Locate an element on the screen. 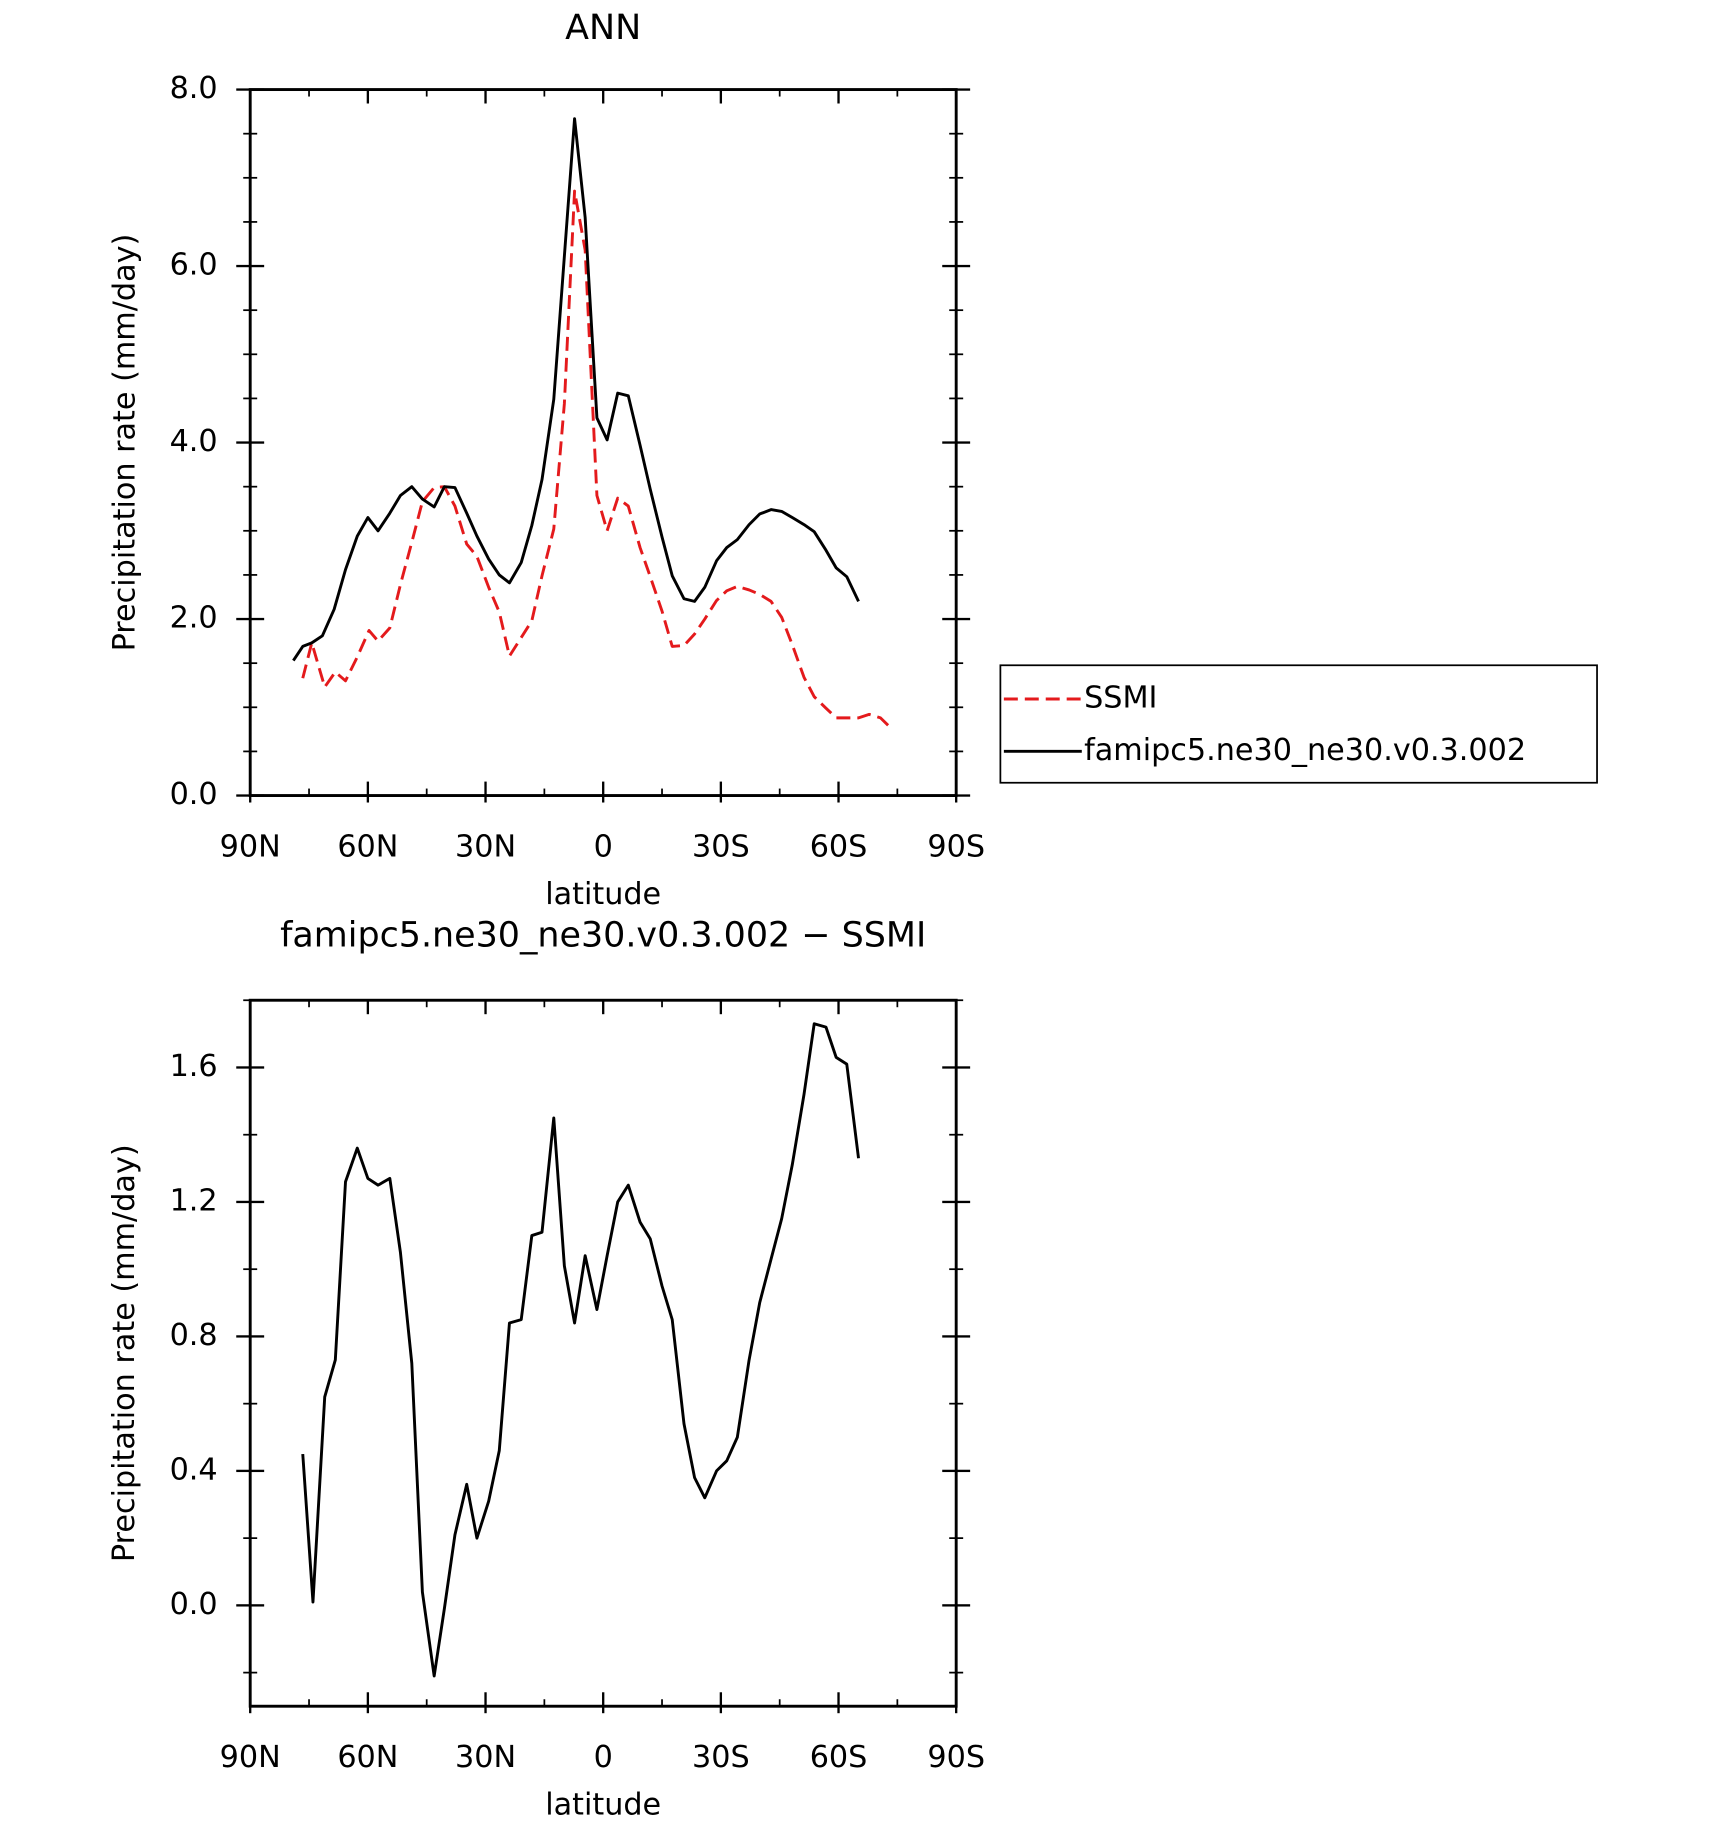 The image size is (1710, 1833). y-tick-label: 1.6 is located at coordinates (194, 1066).